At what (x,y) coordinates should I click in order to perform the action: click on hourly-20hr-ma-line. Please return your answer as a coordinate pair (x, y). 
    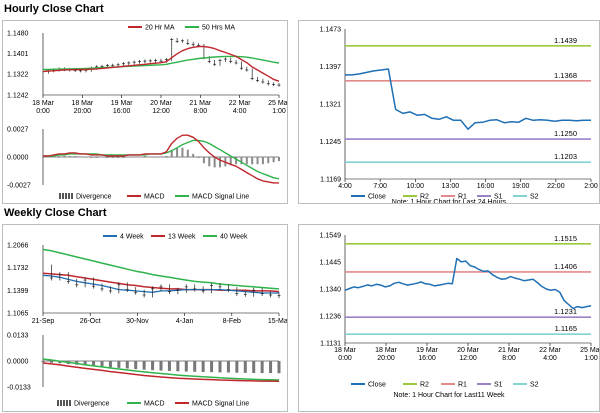
    Looking at the image, I should click on (161, 63).